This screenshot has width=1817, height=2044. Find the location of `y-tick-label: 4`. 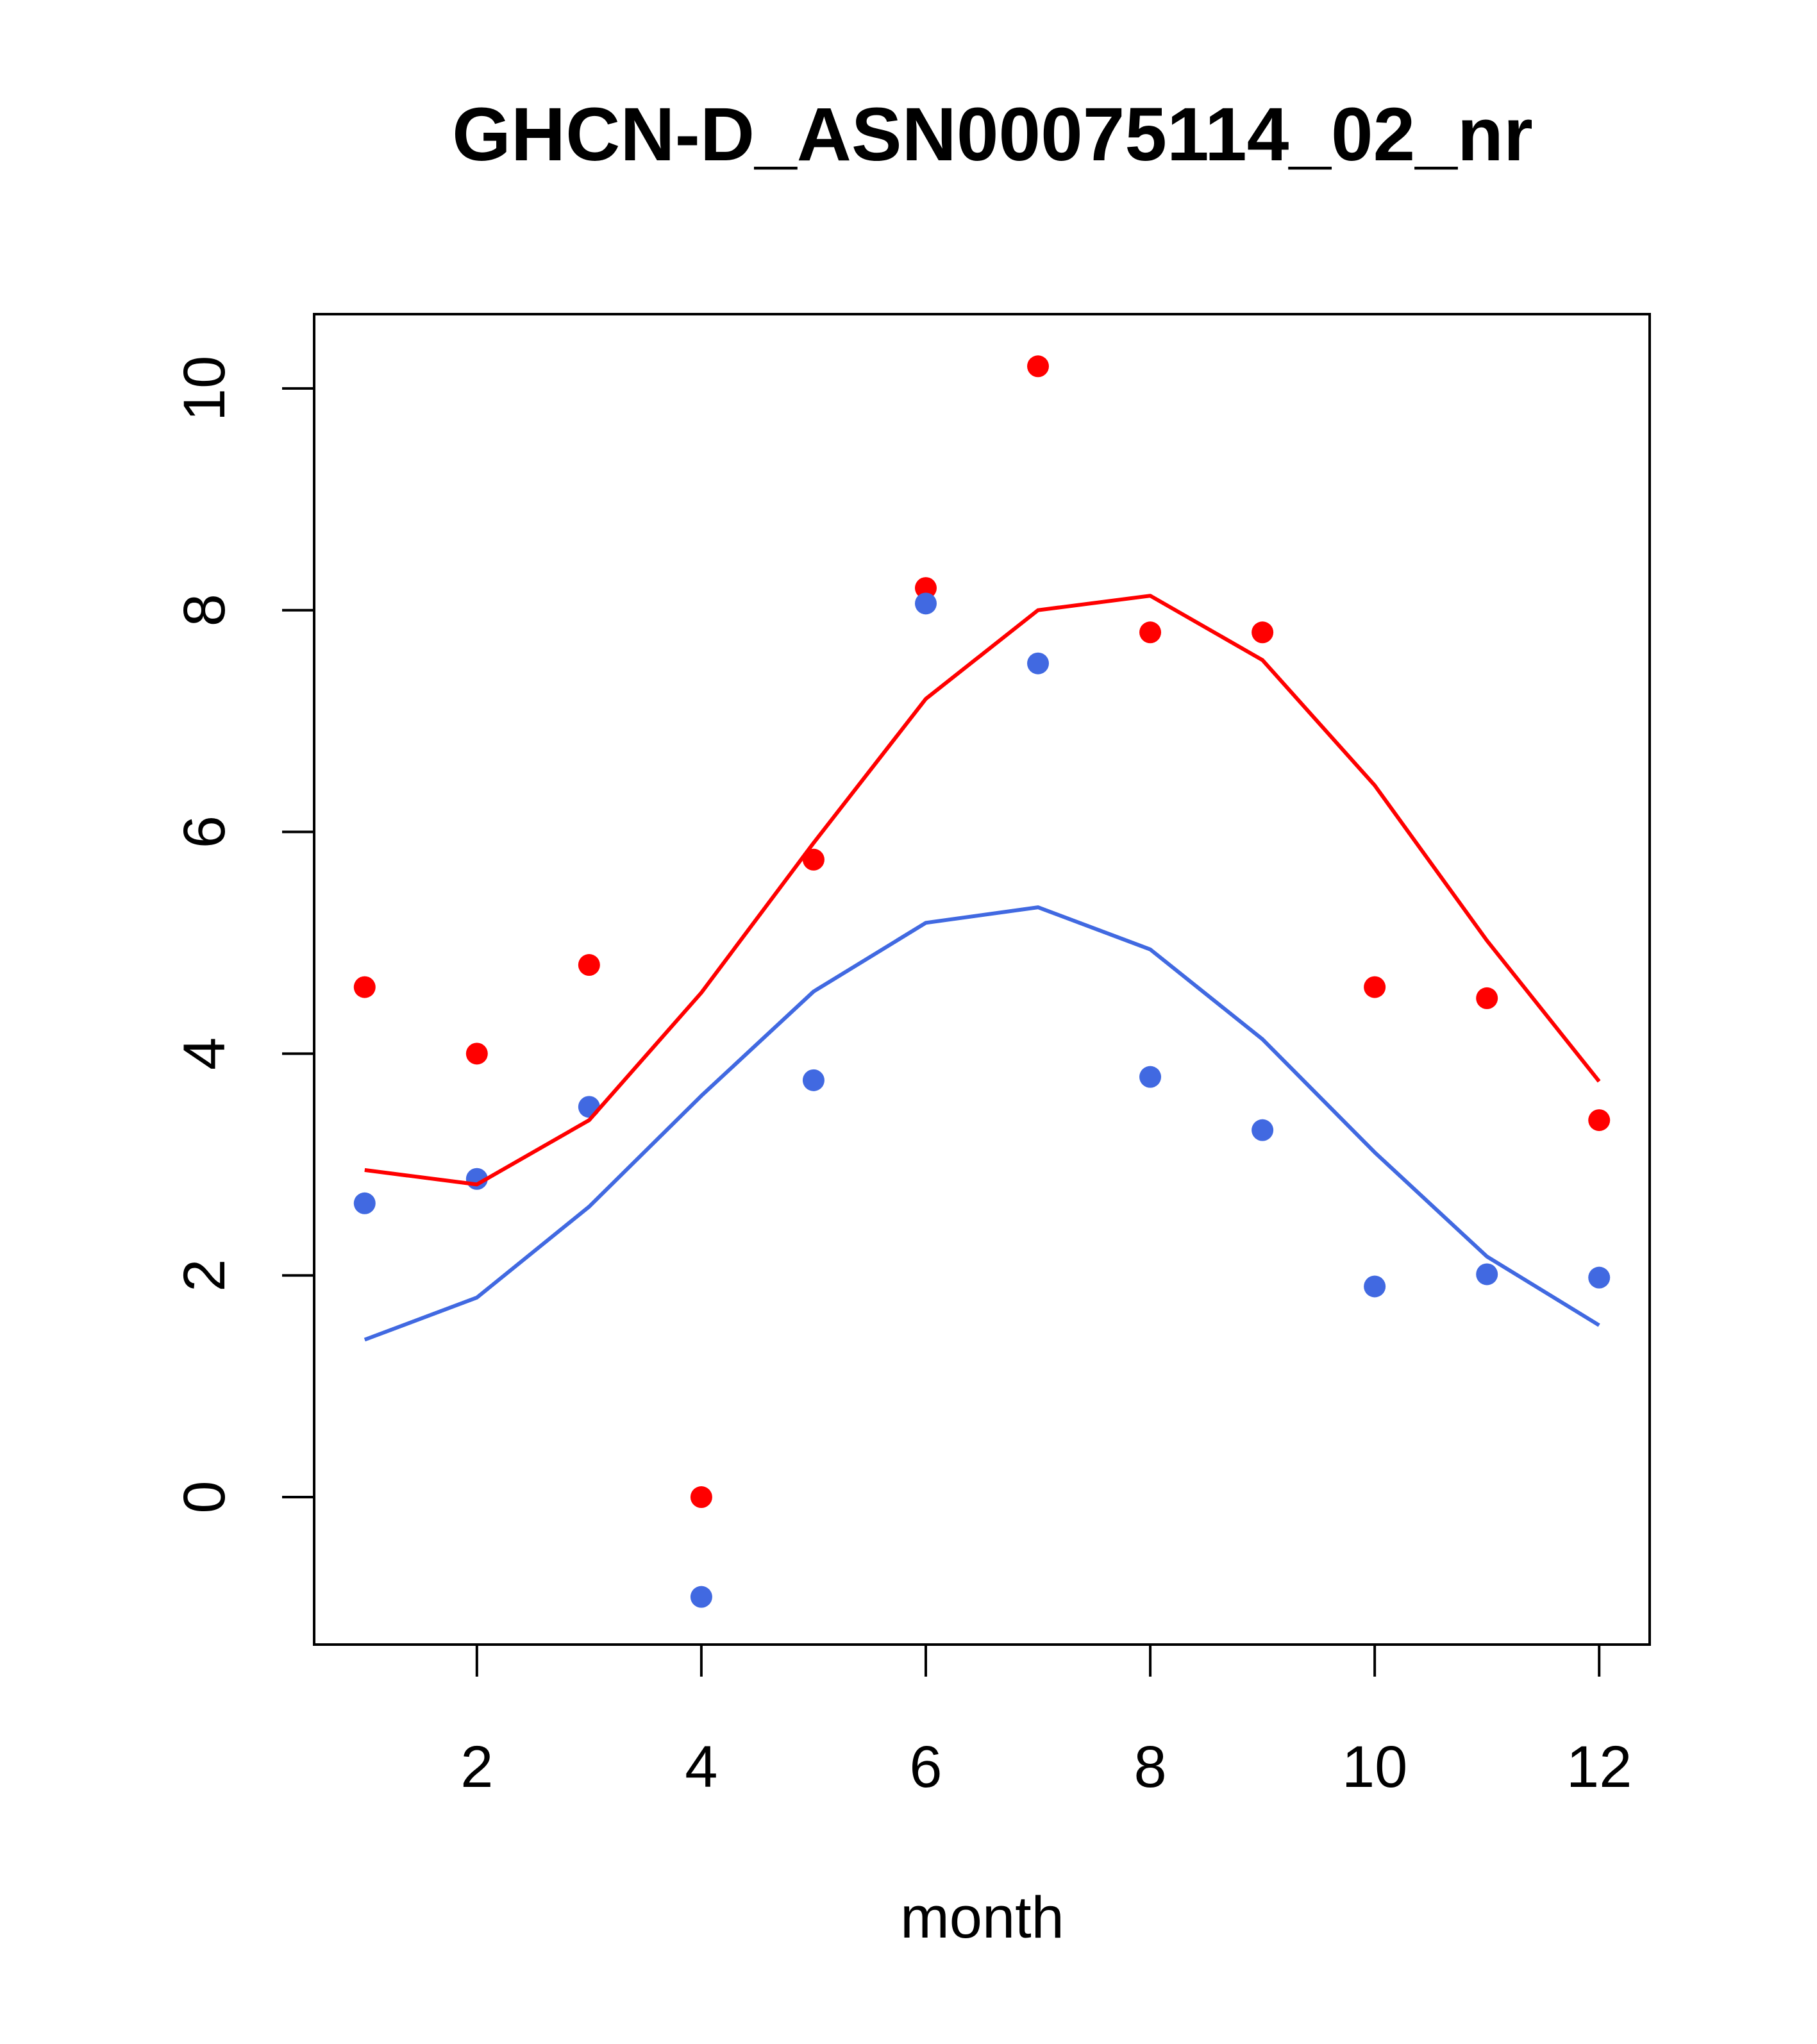

y-tick-label: 4 is located at coordinates (204, 1053).